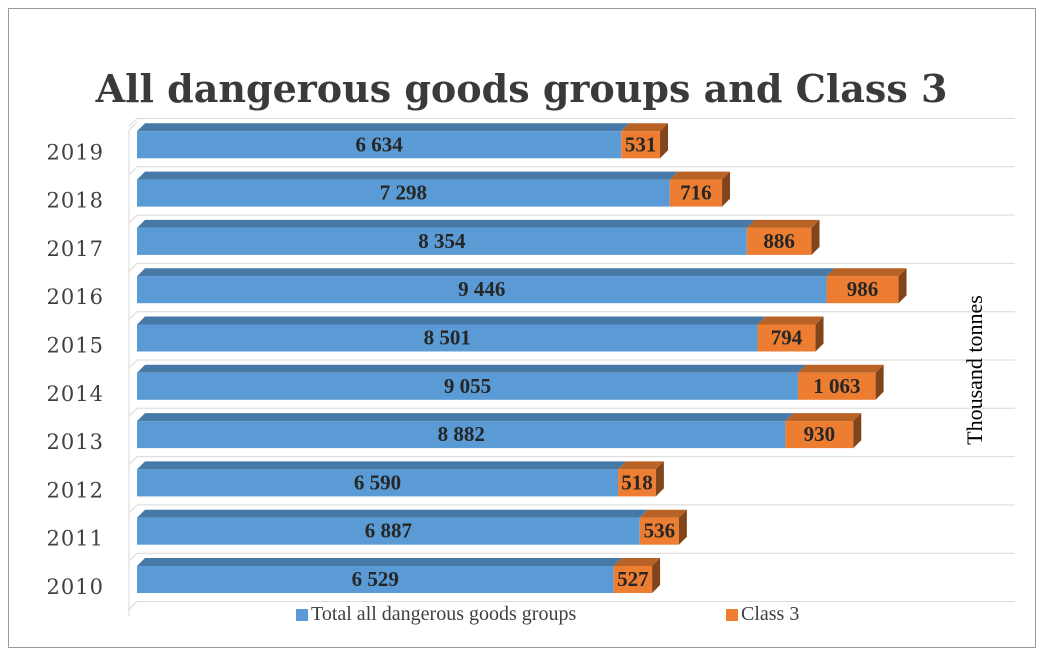 The width and height of the screenshot is (1043, 648). I want to click on data-label-class3: 518, so click(637, 482).